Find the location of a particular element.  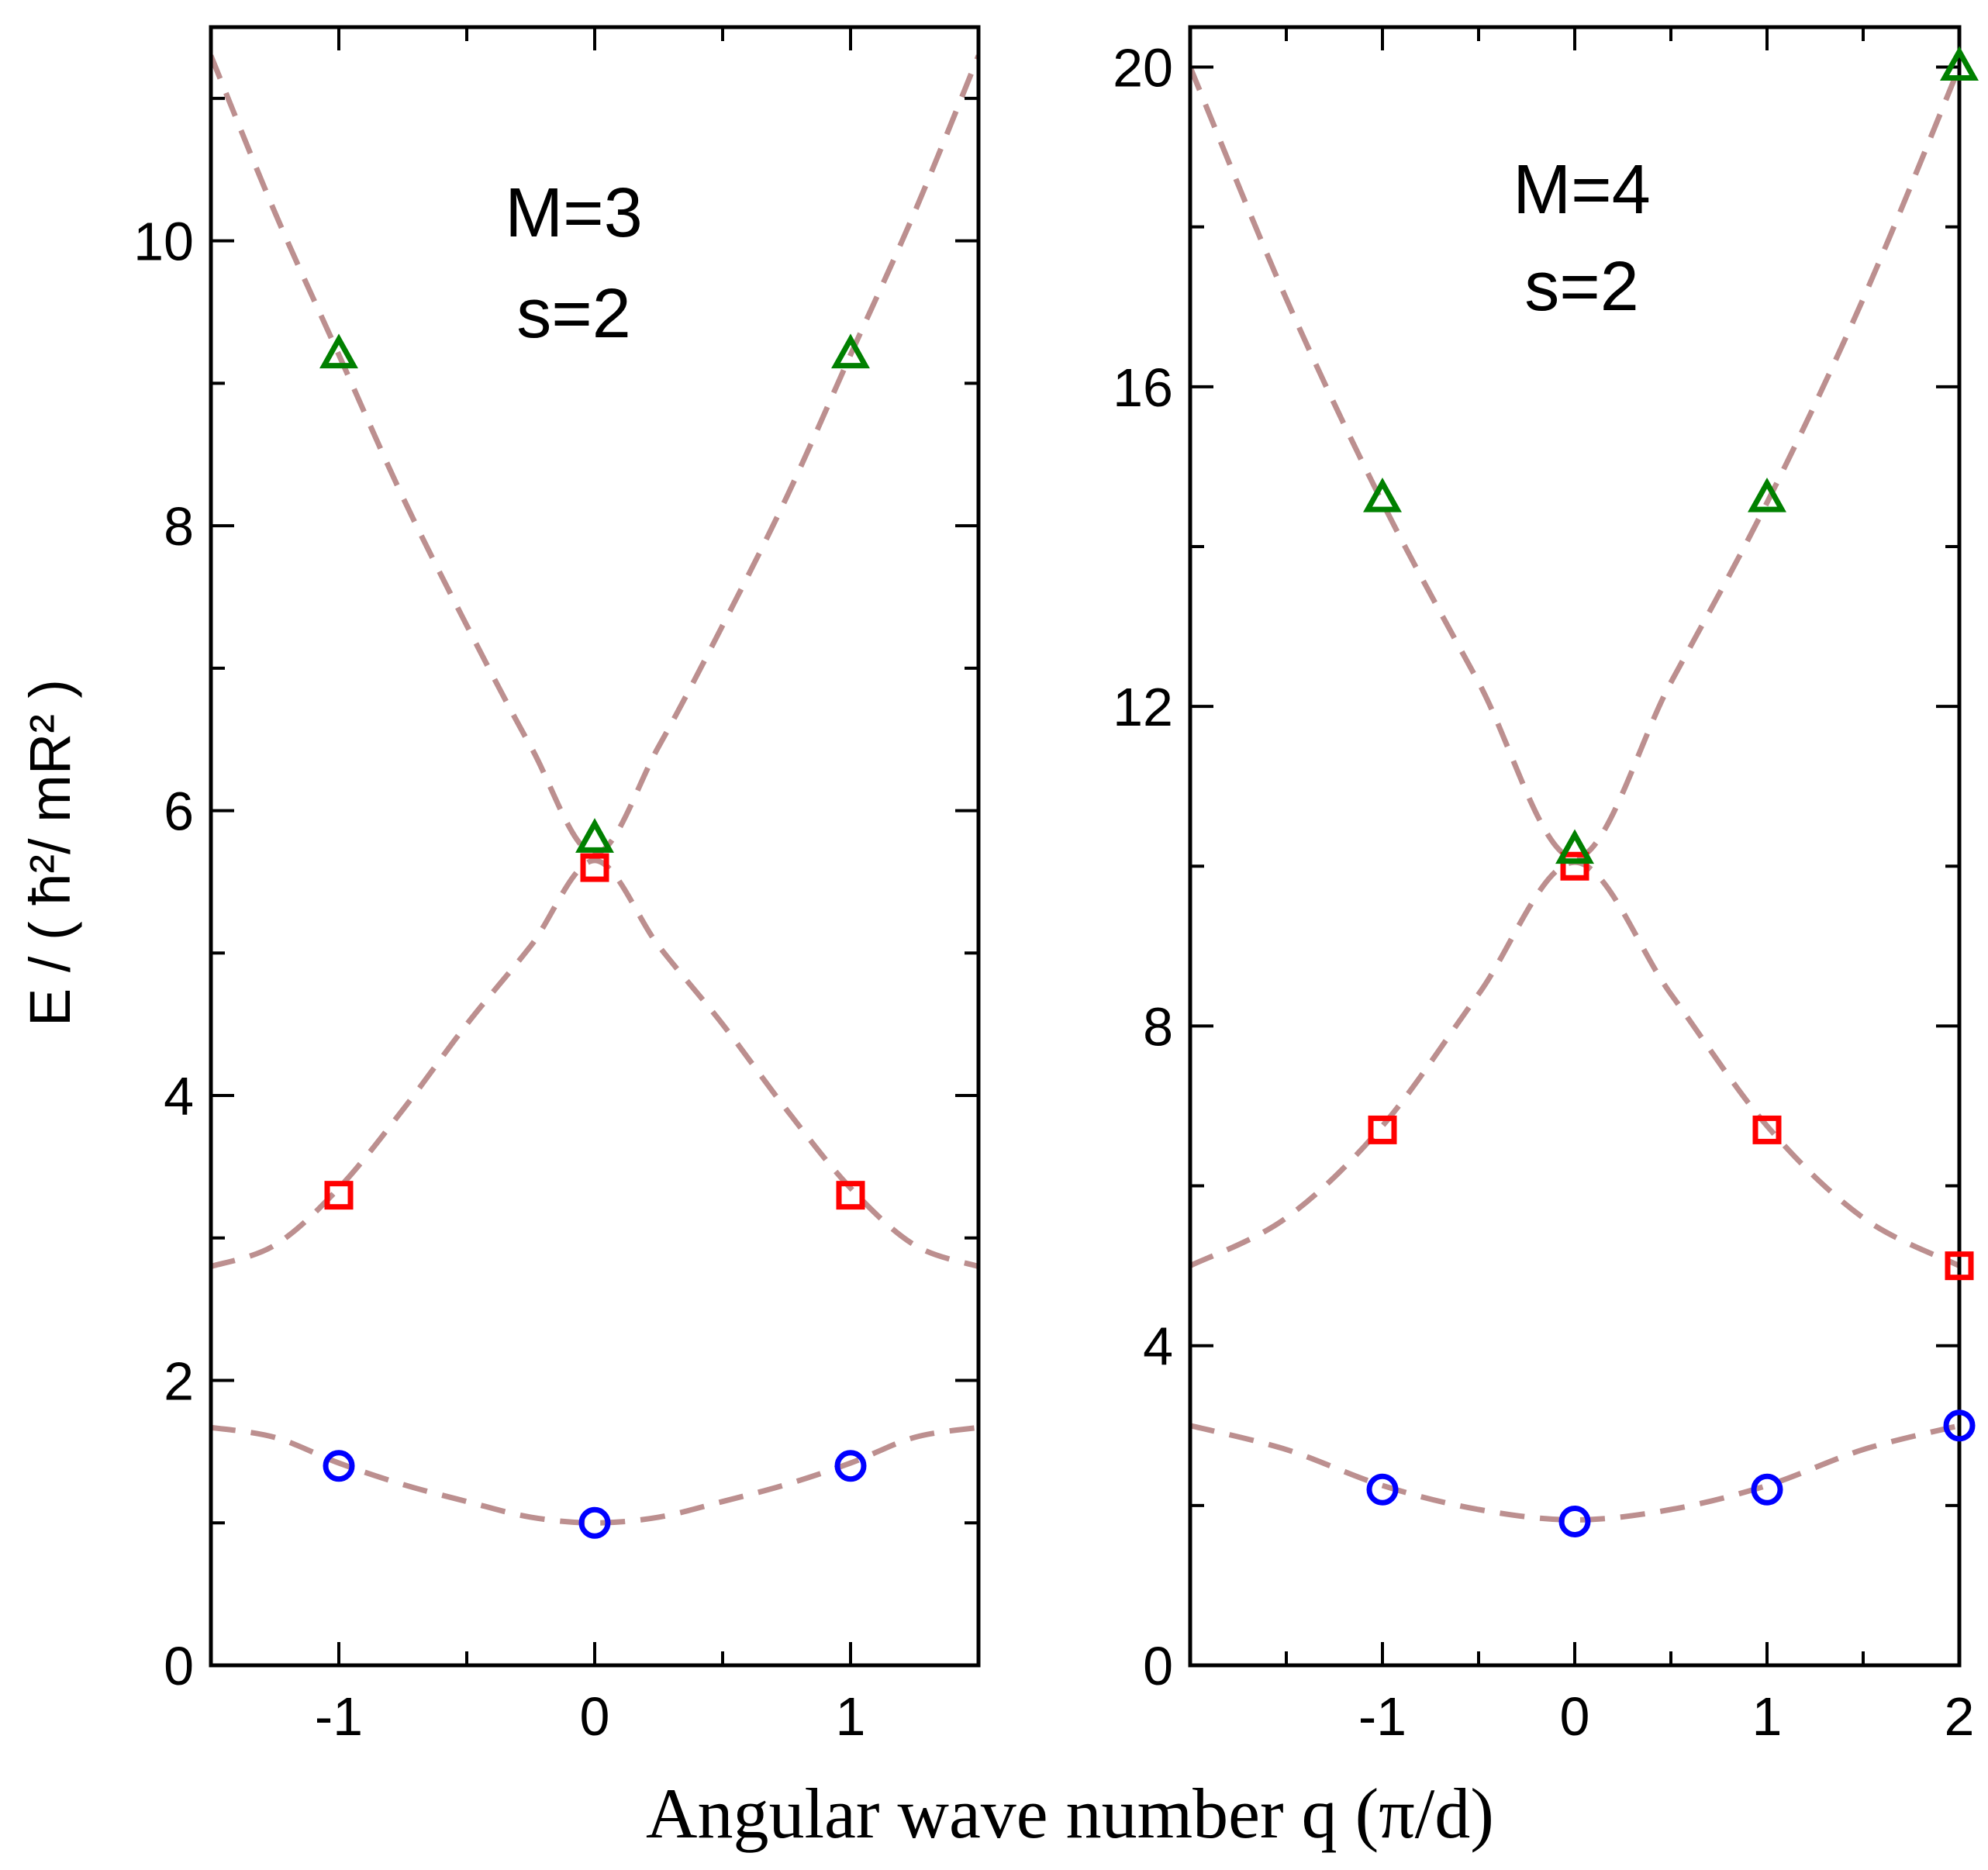

annotation-text: M=4 is located at coordinates (1582, 190).